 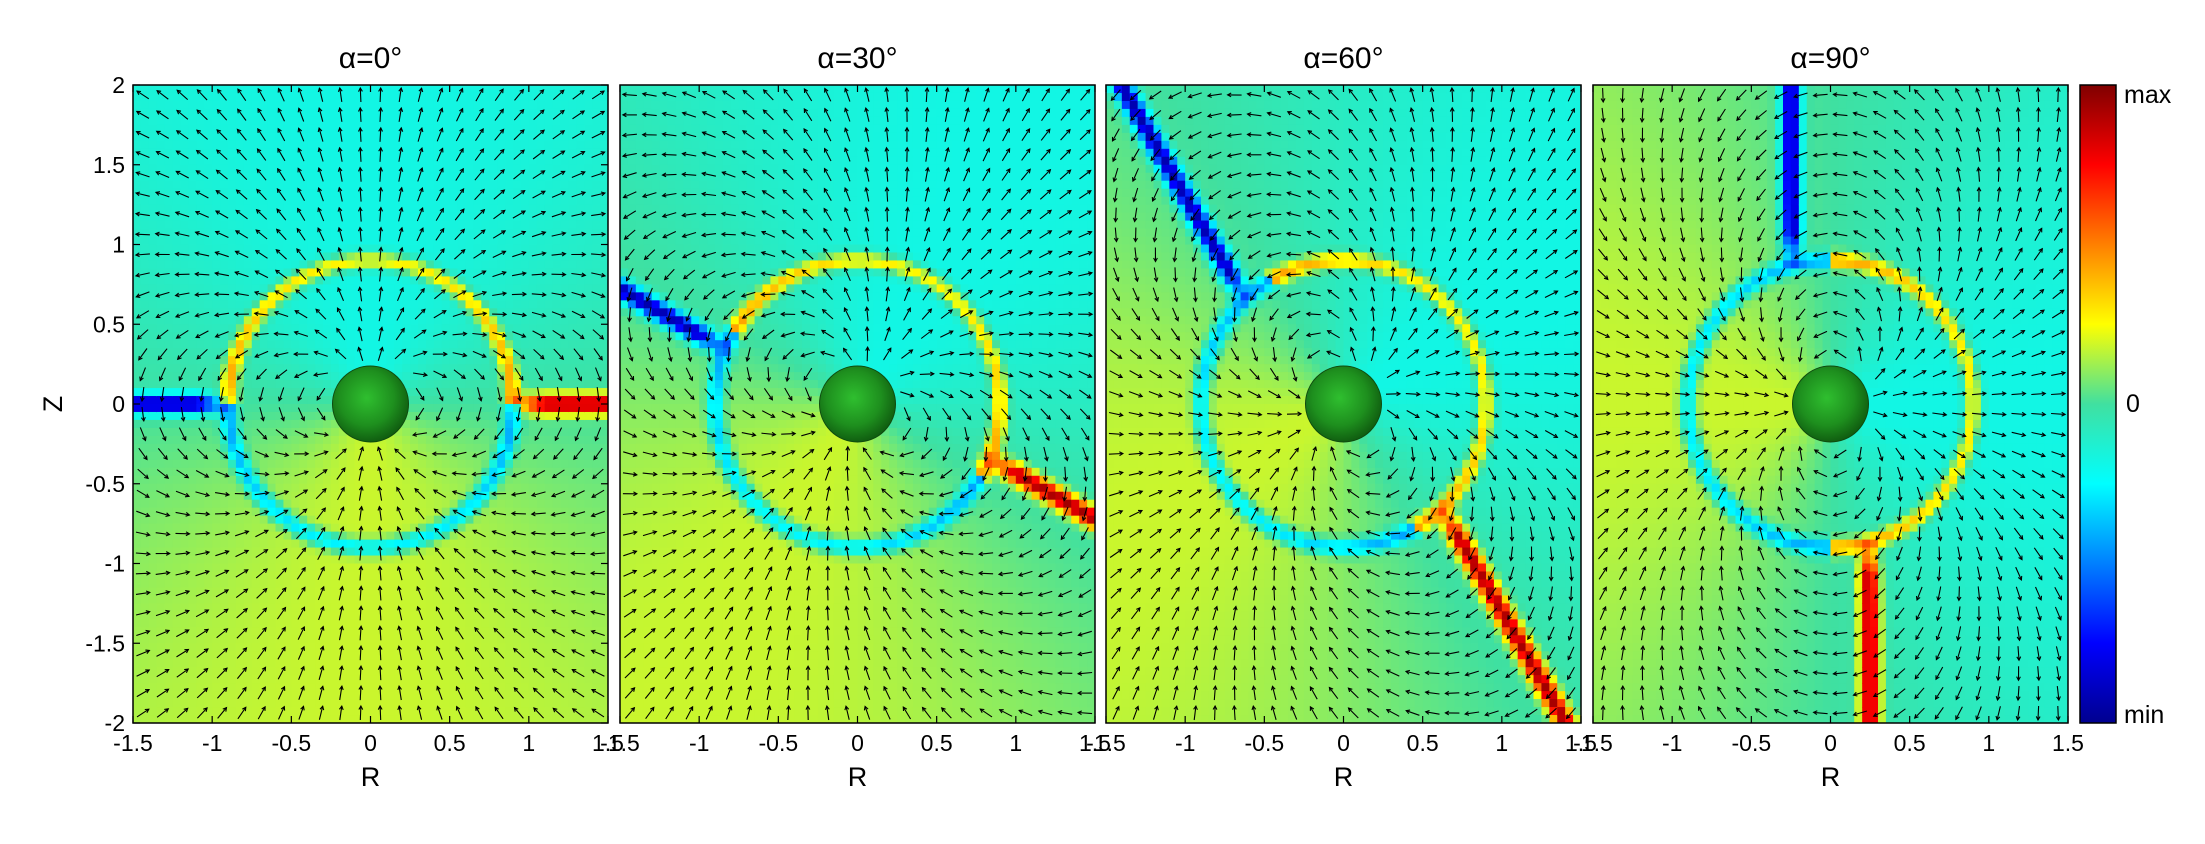 What do you see at coordinates (118, 404) in the screenshot?
I see `y-tick-label: 0` at bounding box center [118, 404].